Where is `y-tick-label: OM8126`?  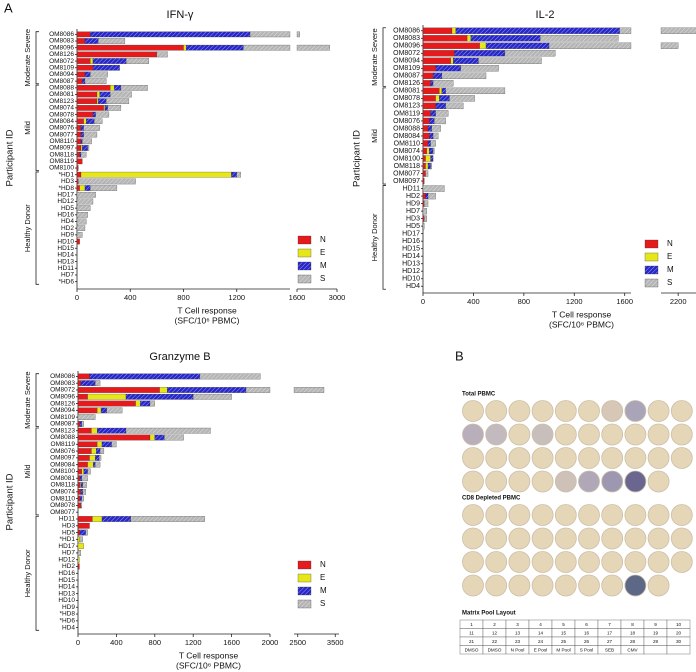
y-tick-label: OM8126 is located at coordinates (61, 54).